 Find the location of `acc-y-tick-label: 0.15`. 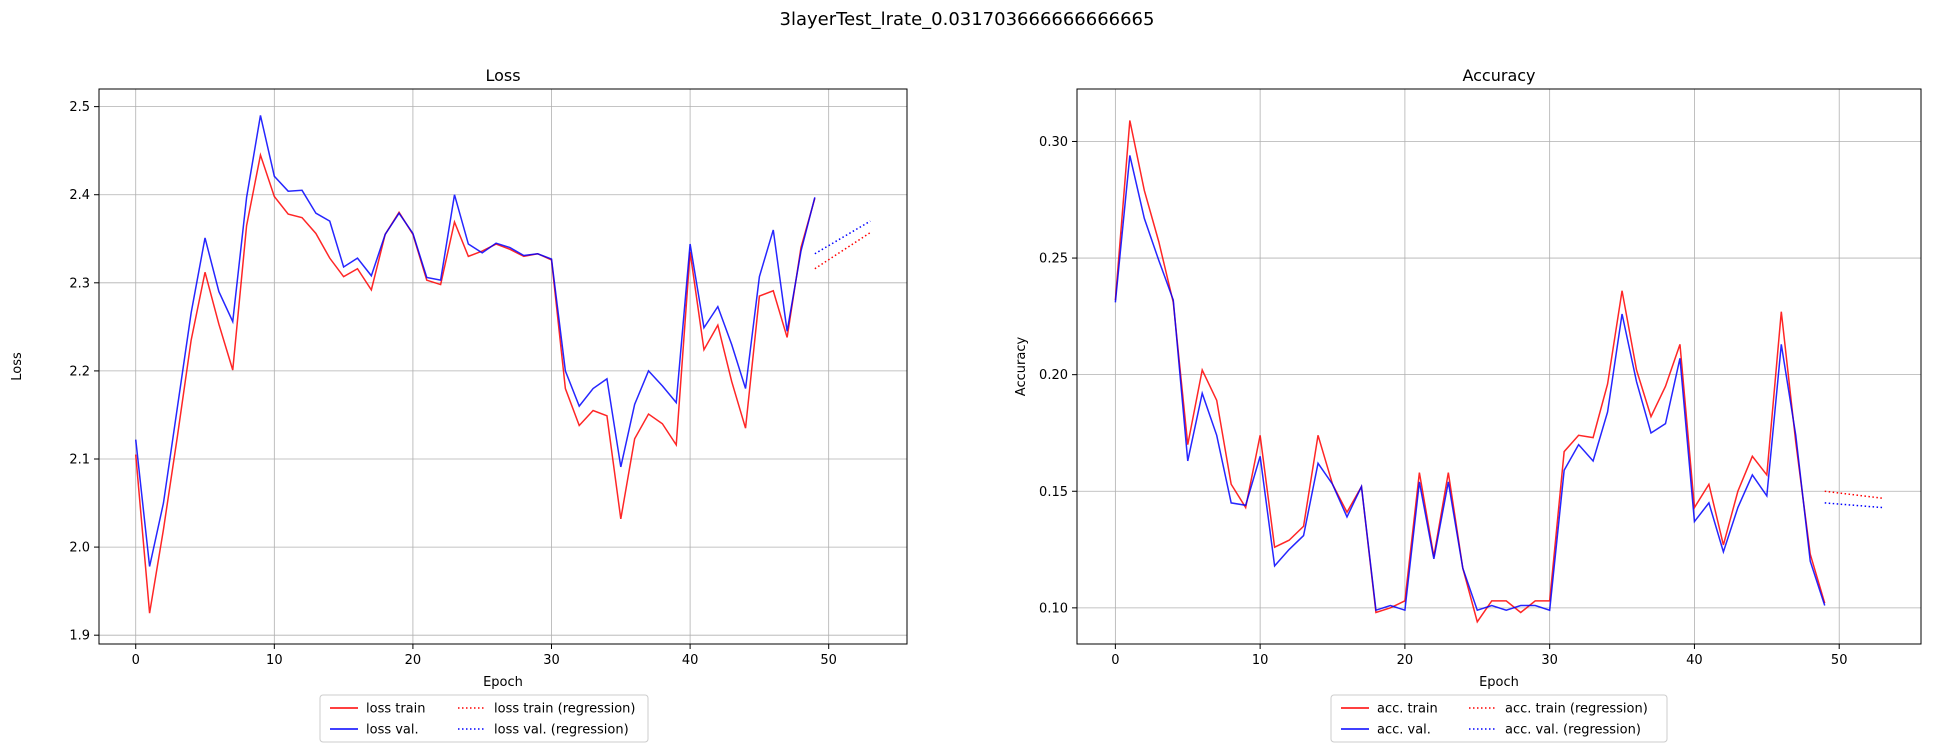

acc-y-tick-label: 0.15 is located at coordinates (1053, 492).